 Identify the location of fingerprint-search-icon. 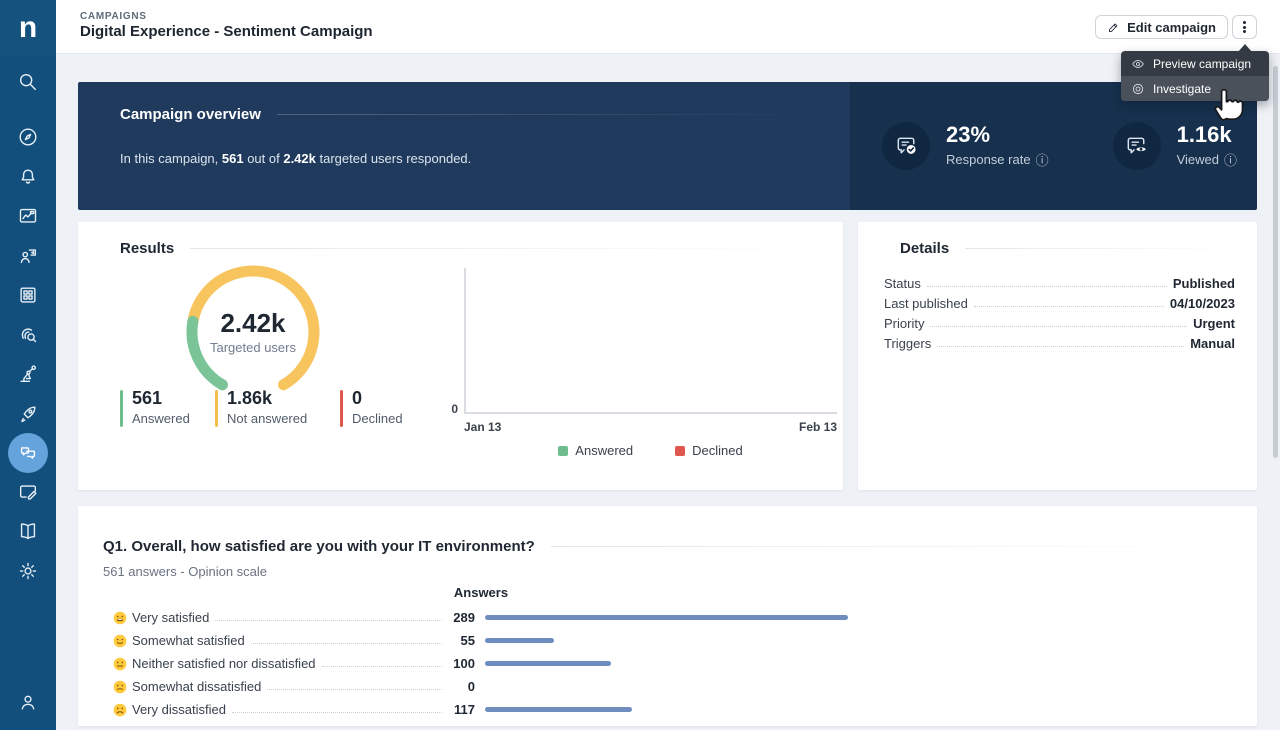
(29, 335).